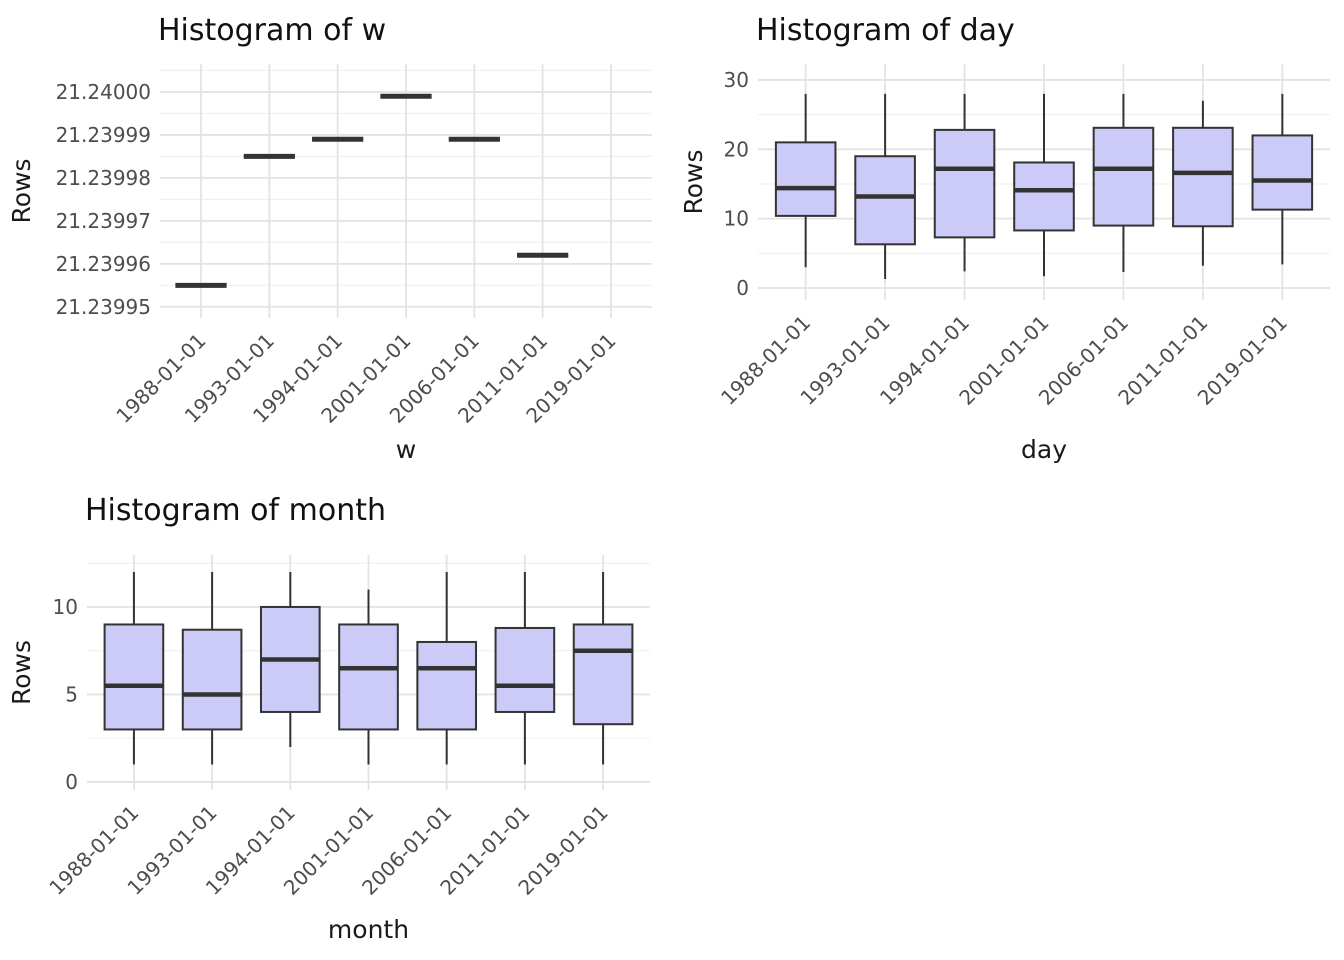  I want to click on chart-title: Histogram of month, so click(235, 510).